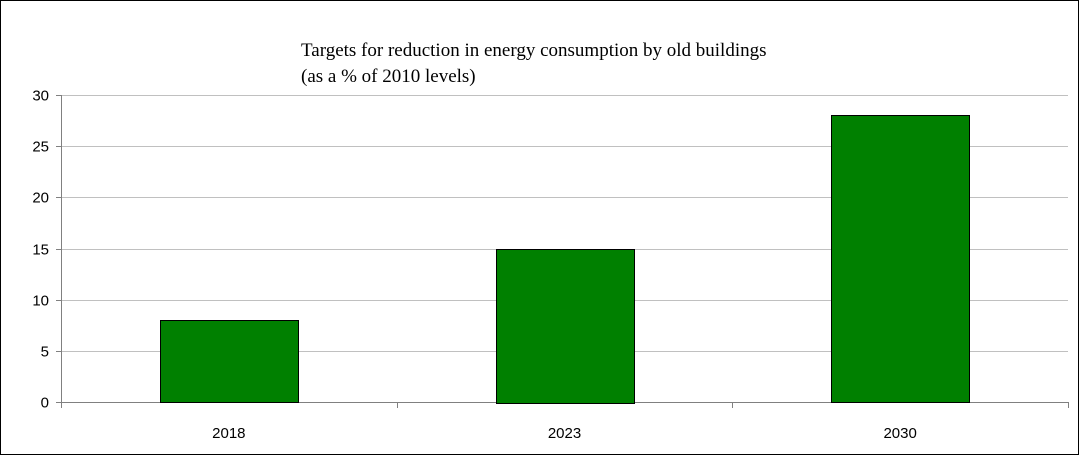  What do you see at coordinates (45, 403) in the screenshot?
I see `y-tick-label-0: 0` at bounding box center [45, 403].